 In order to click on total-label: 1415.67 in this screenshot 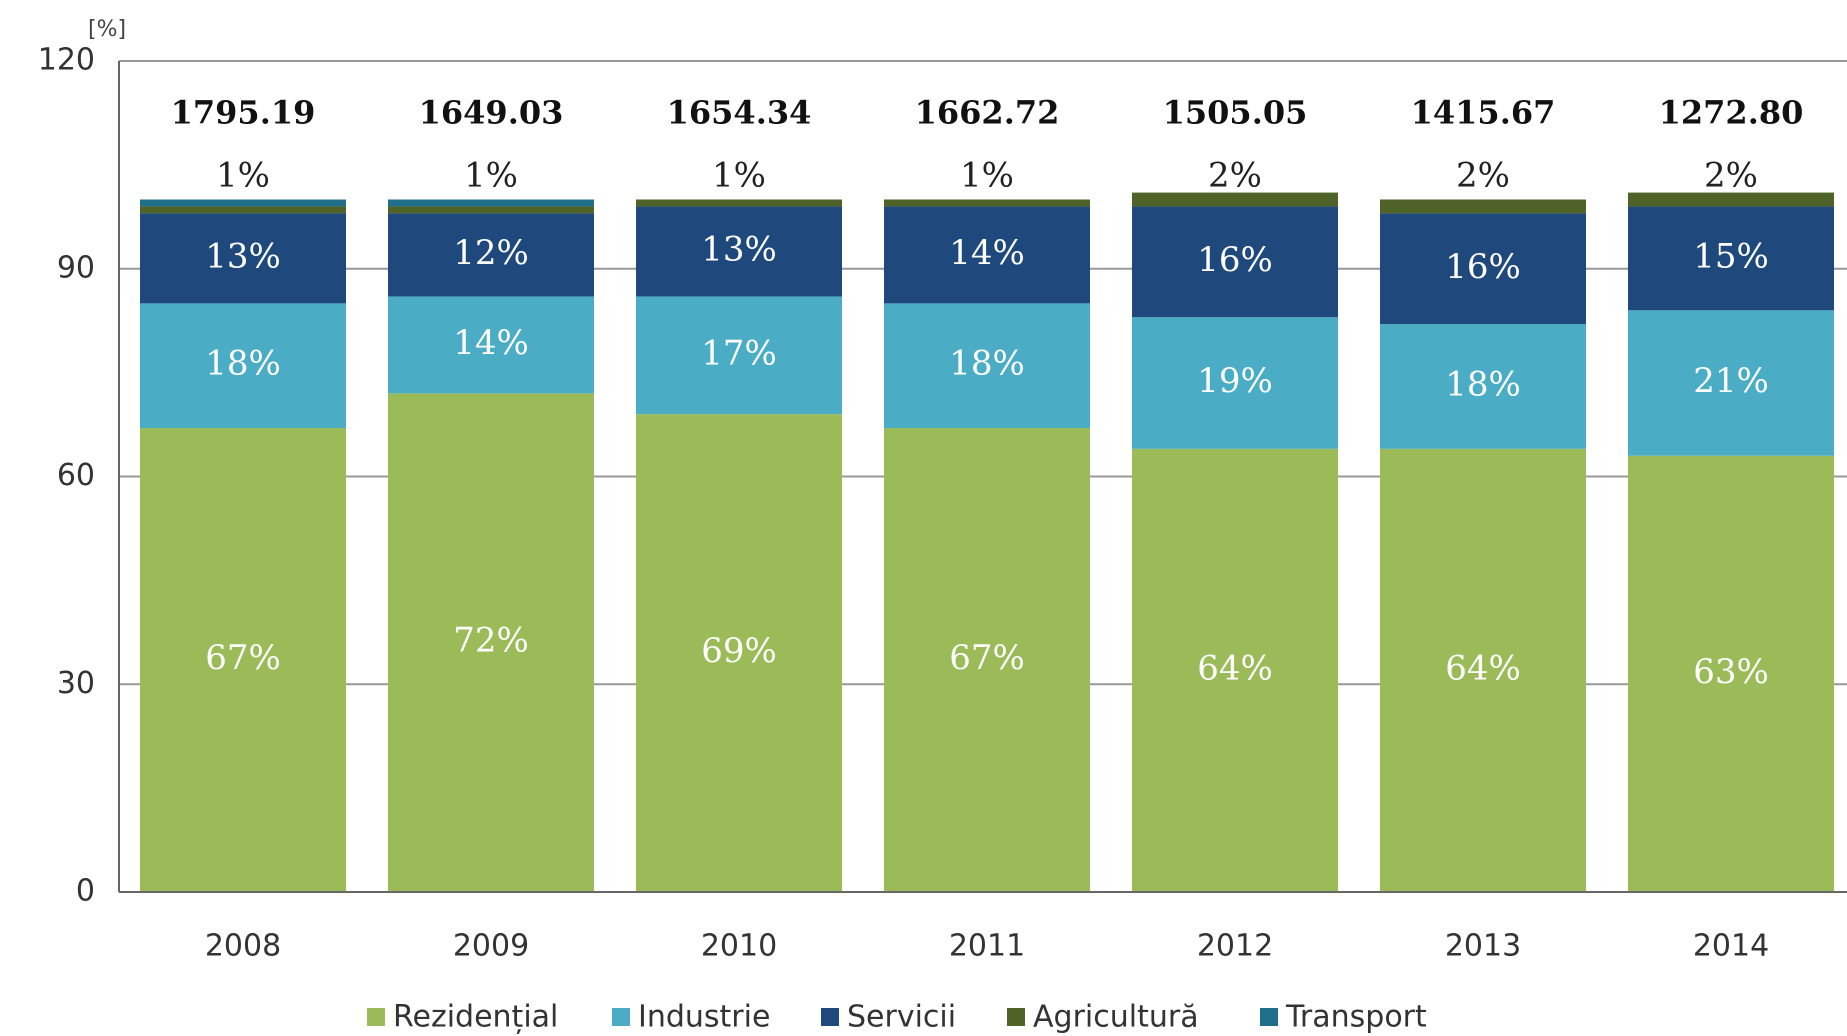, I will do `click(1483, 113)`.